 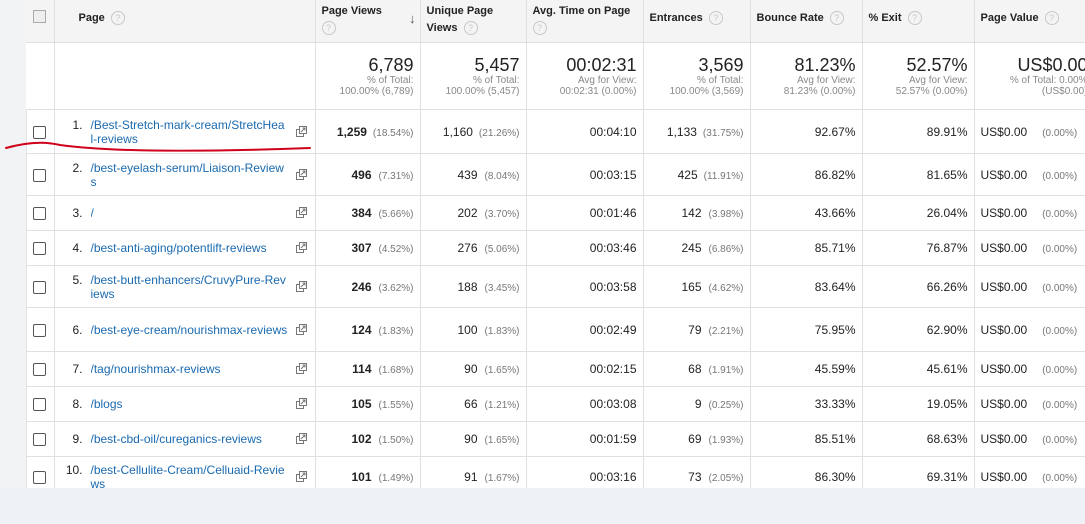 What do you see at coordinates (178, 248) in the screenshot?
I see `page-link: /best-anti-aging/potentlift-reviews` at bounding box center [178, 248].